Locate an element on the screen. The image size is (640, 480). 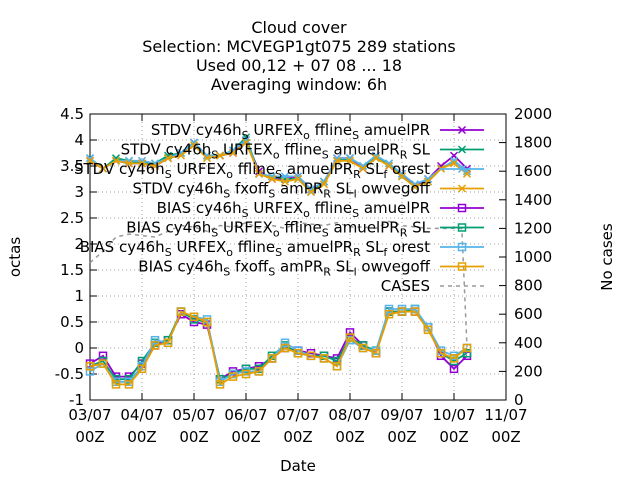
y-tick-label: 4 is located at coordinates (79, 140).